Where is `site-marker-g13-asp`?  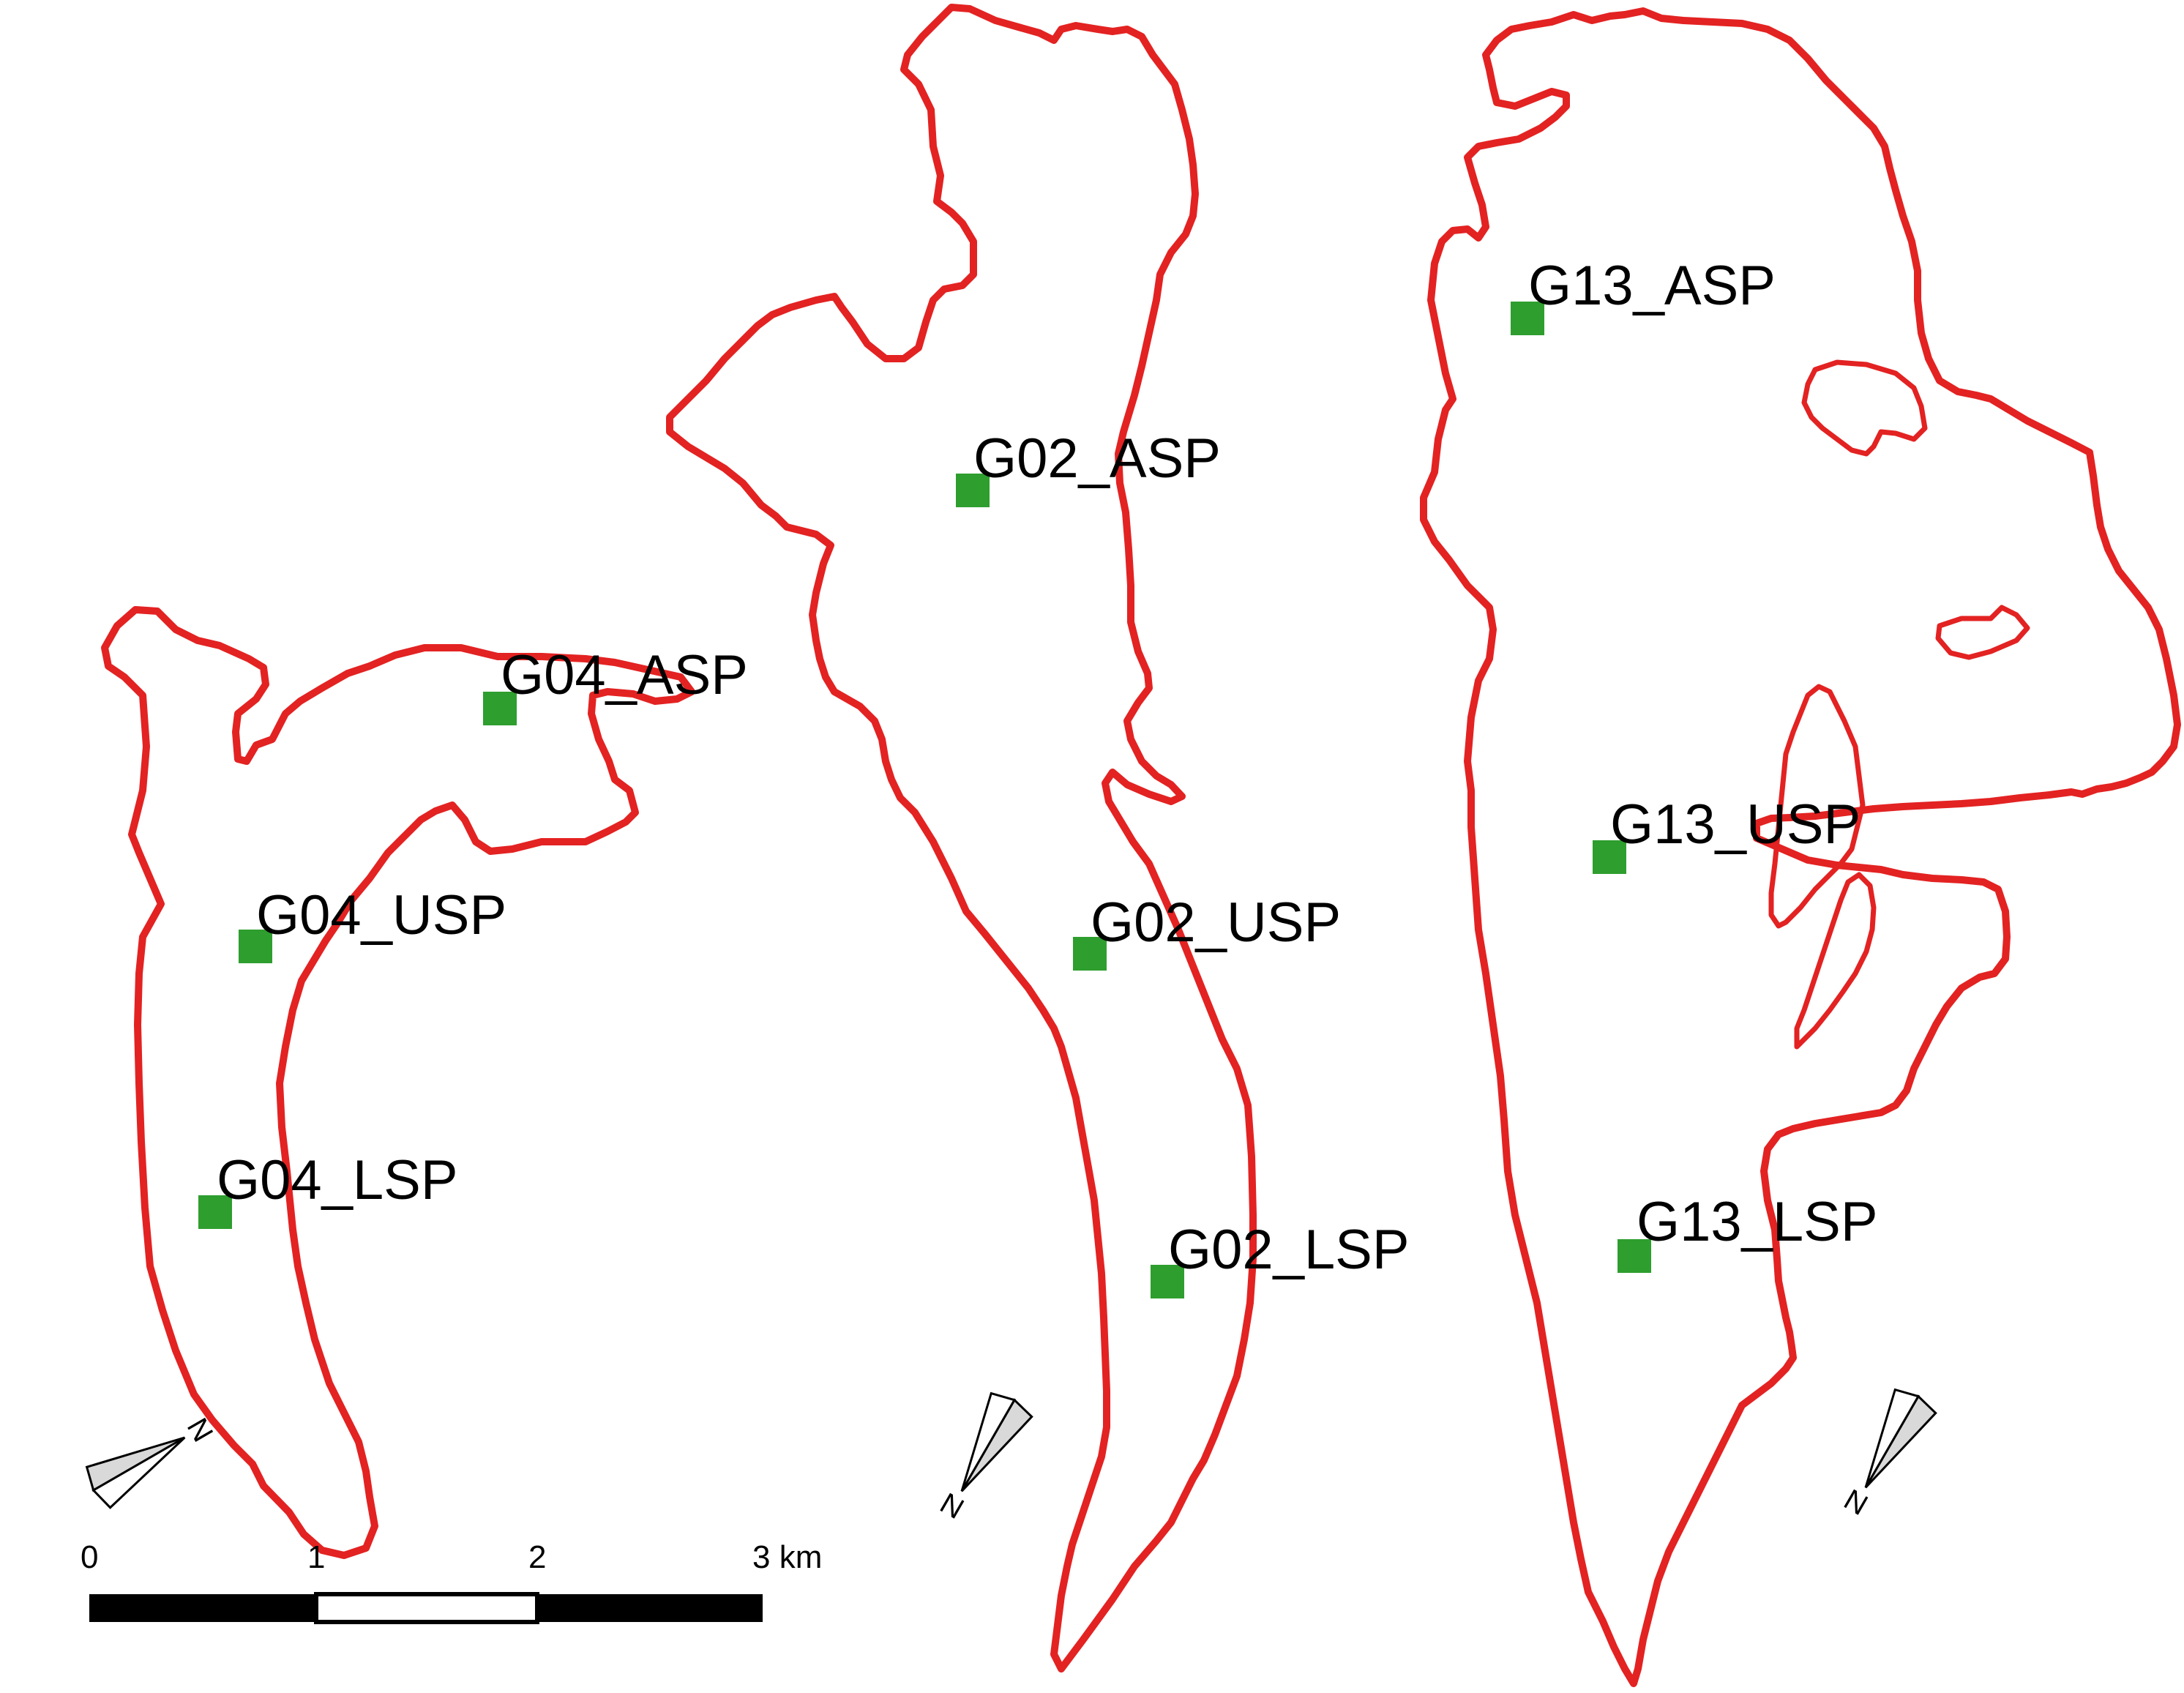 site-marker-g13-asp is located at coordinates (1528, 318).